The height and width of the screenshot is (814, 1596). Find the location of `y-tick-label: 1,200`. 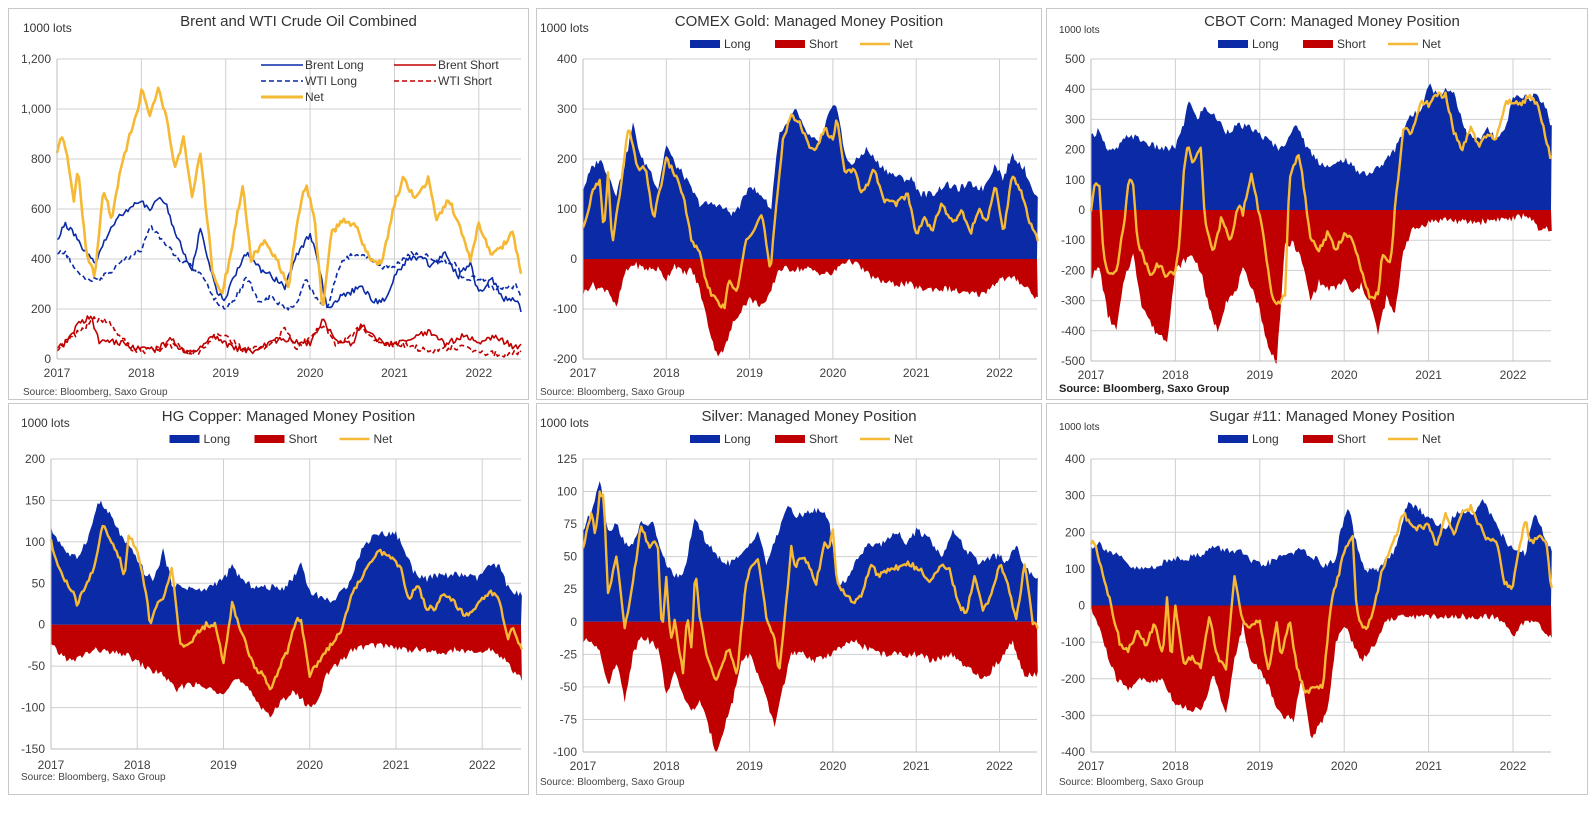

y-tick-label: 1,200 is located at coordinates (36, 59).